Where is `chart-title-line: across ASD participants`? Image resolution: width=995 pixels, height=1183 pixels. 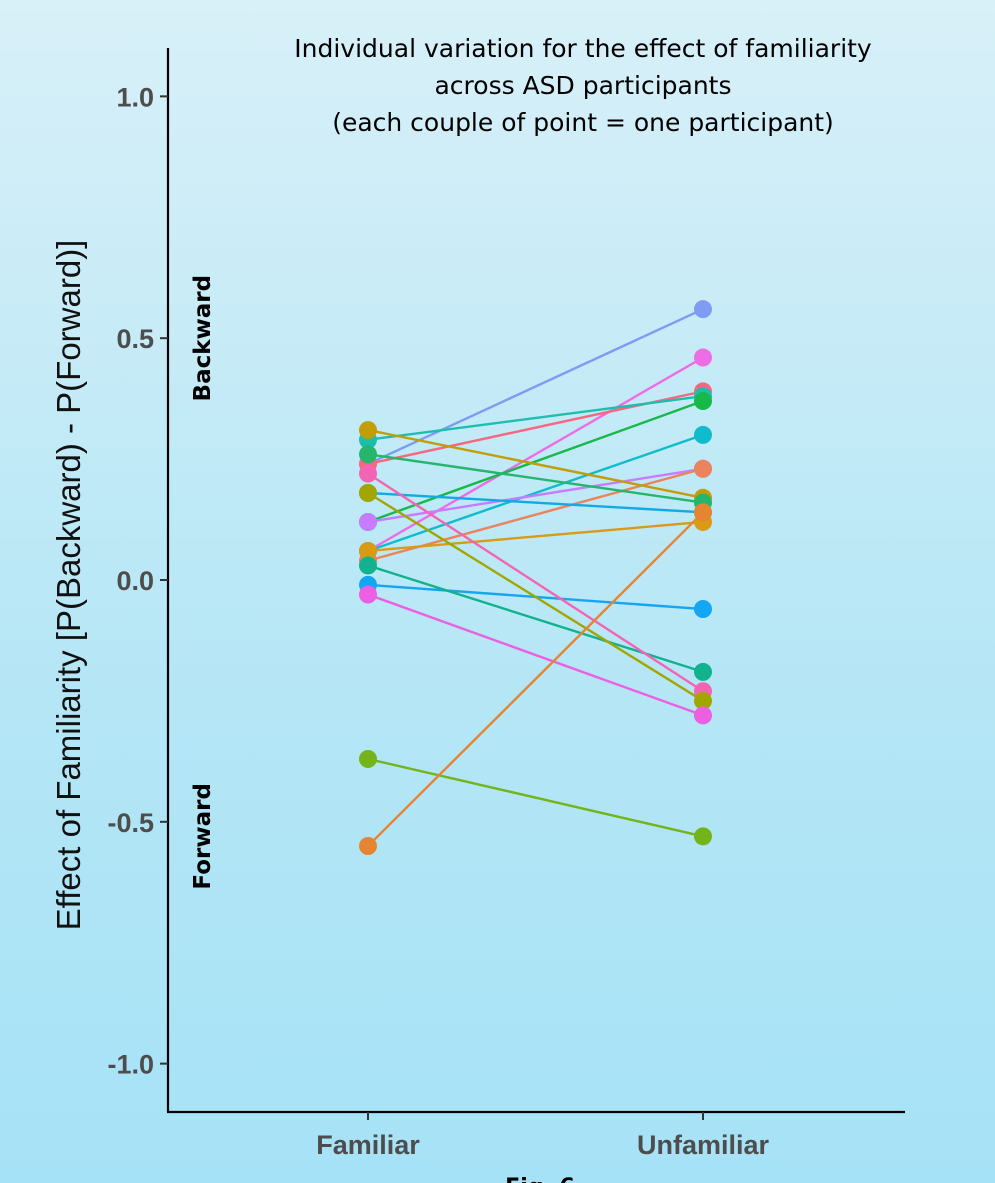 chart-title-line: across ASD participants is located at coordinates (582, 85).